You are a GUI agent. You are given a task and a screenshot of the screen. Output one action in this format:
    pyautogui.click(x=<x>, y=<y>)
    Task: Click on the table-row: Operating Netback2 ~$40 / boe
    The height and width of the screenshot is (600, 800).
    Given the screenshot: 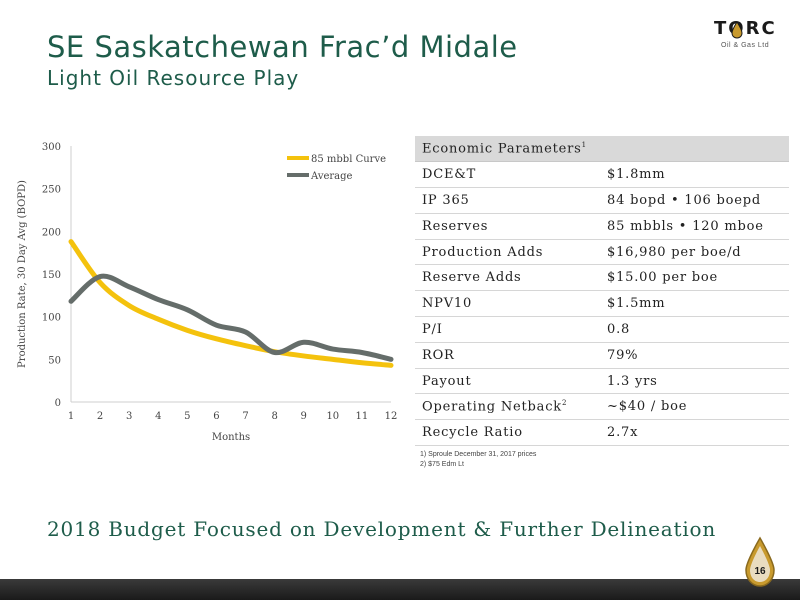 What is the action you would take?
    pyautogui.click(x=602, y=407)
    